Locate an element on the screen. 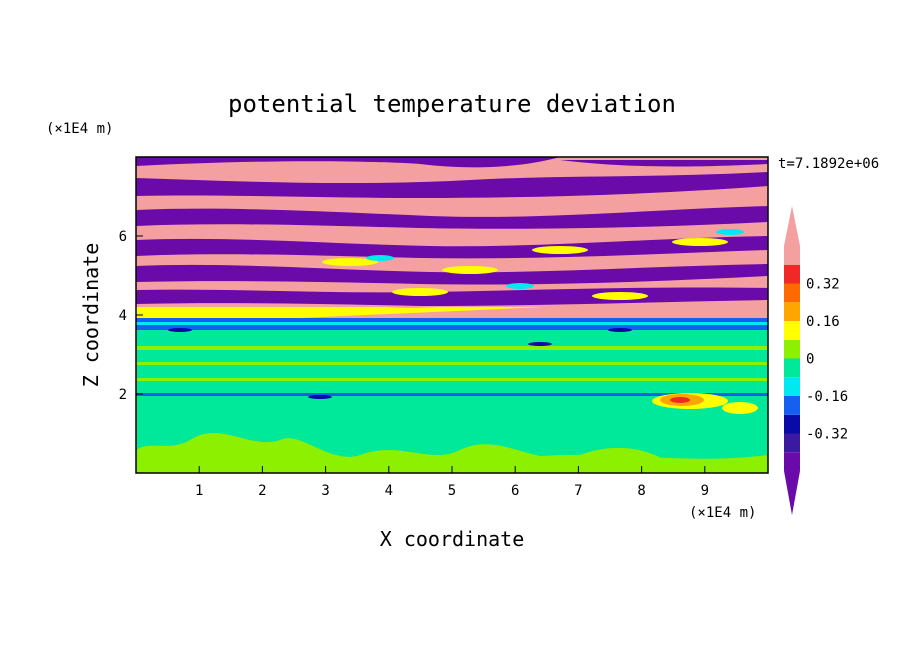 The height and width of the screenshot is (654, 904). y-axis: 2 4 6 is located at coordinates (131, 316).